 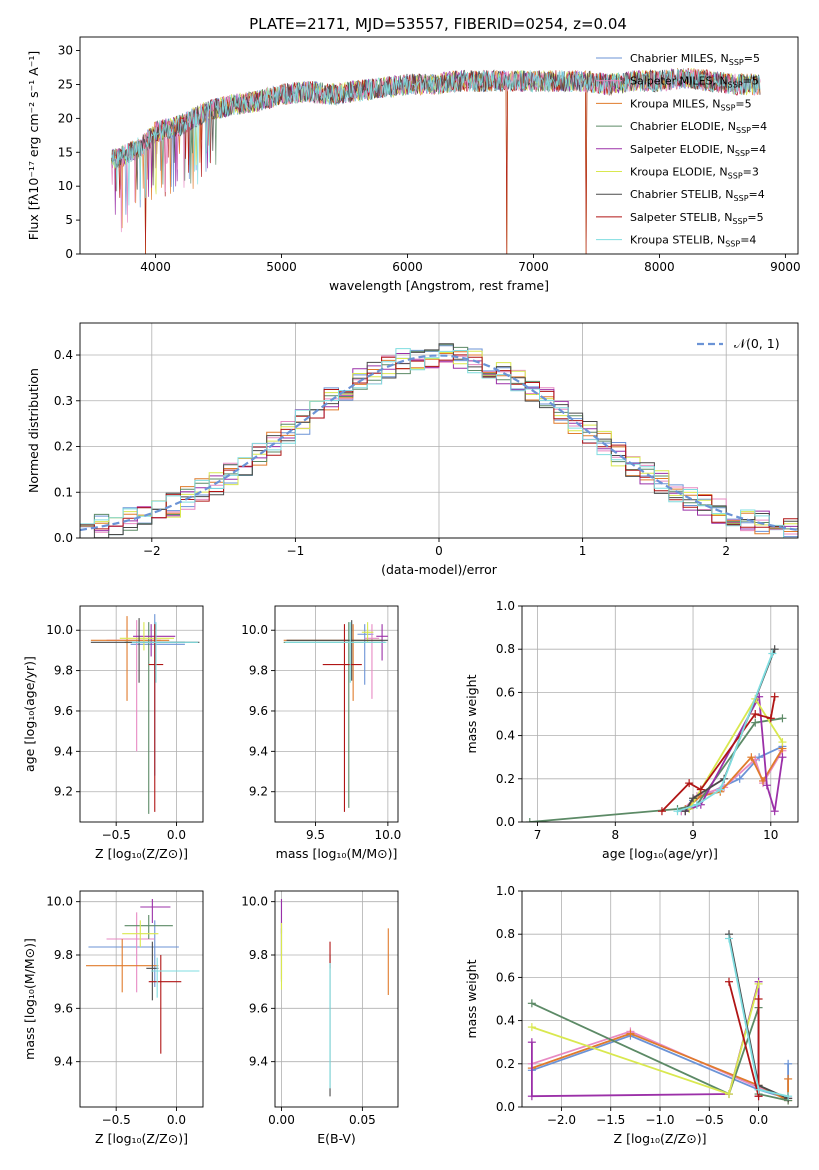 I want to click on y-tick-label: 9.2, so click(x=258, y=792).